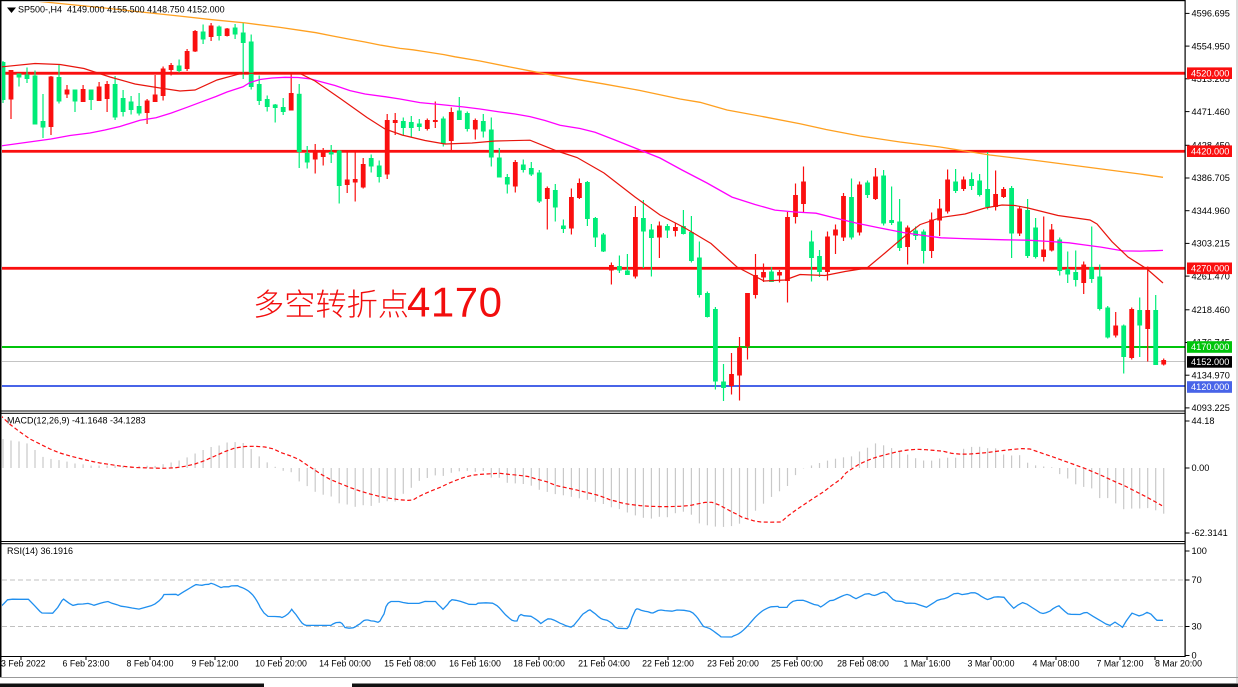 This screenshot has width=1238, height=687. What do you see at coordinates (23, 664) in the screenshot?
I see `svg-text: 3 Feb 2022` at bounding box center [23, 664].